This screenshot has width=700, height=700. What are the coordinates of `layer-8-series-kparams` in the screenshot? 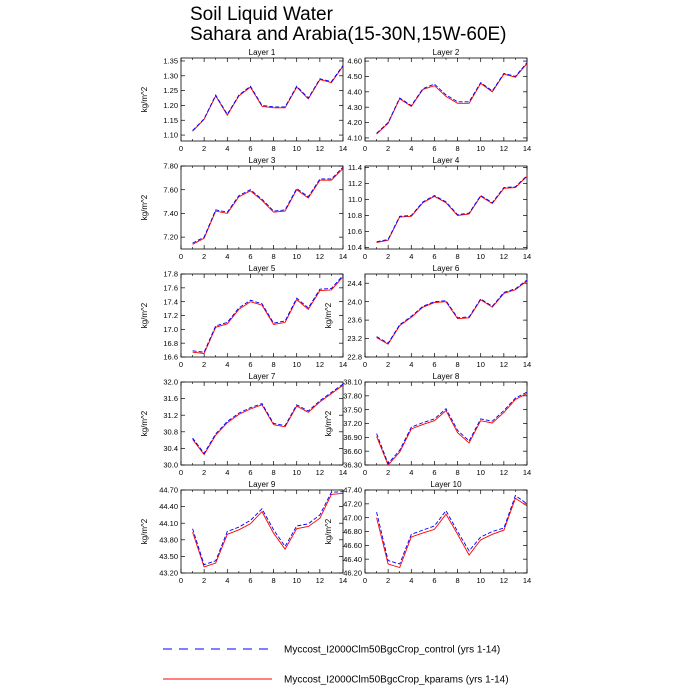 It's located at (452, 429).